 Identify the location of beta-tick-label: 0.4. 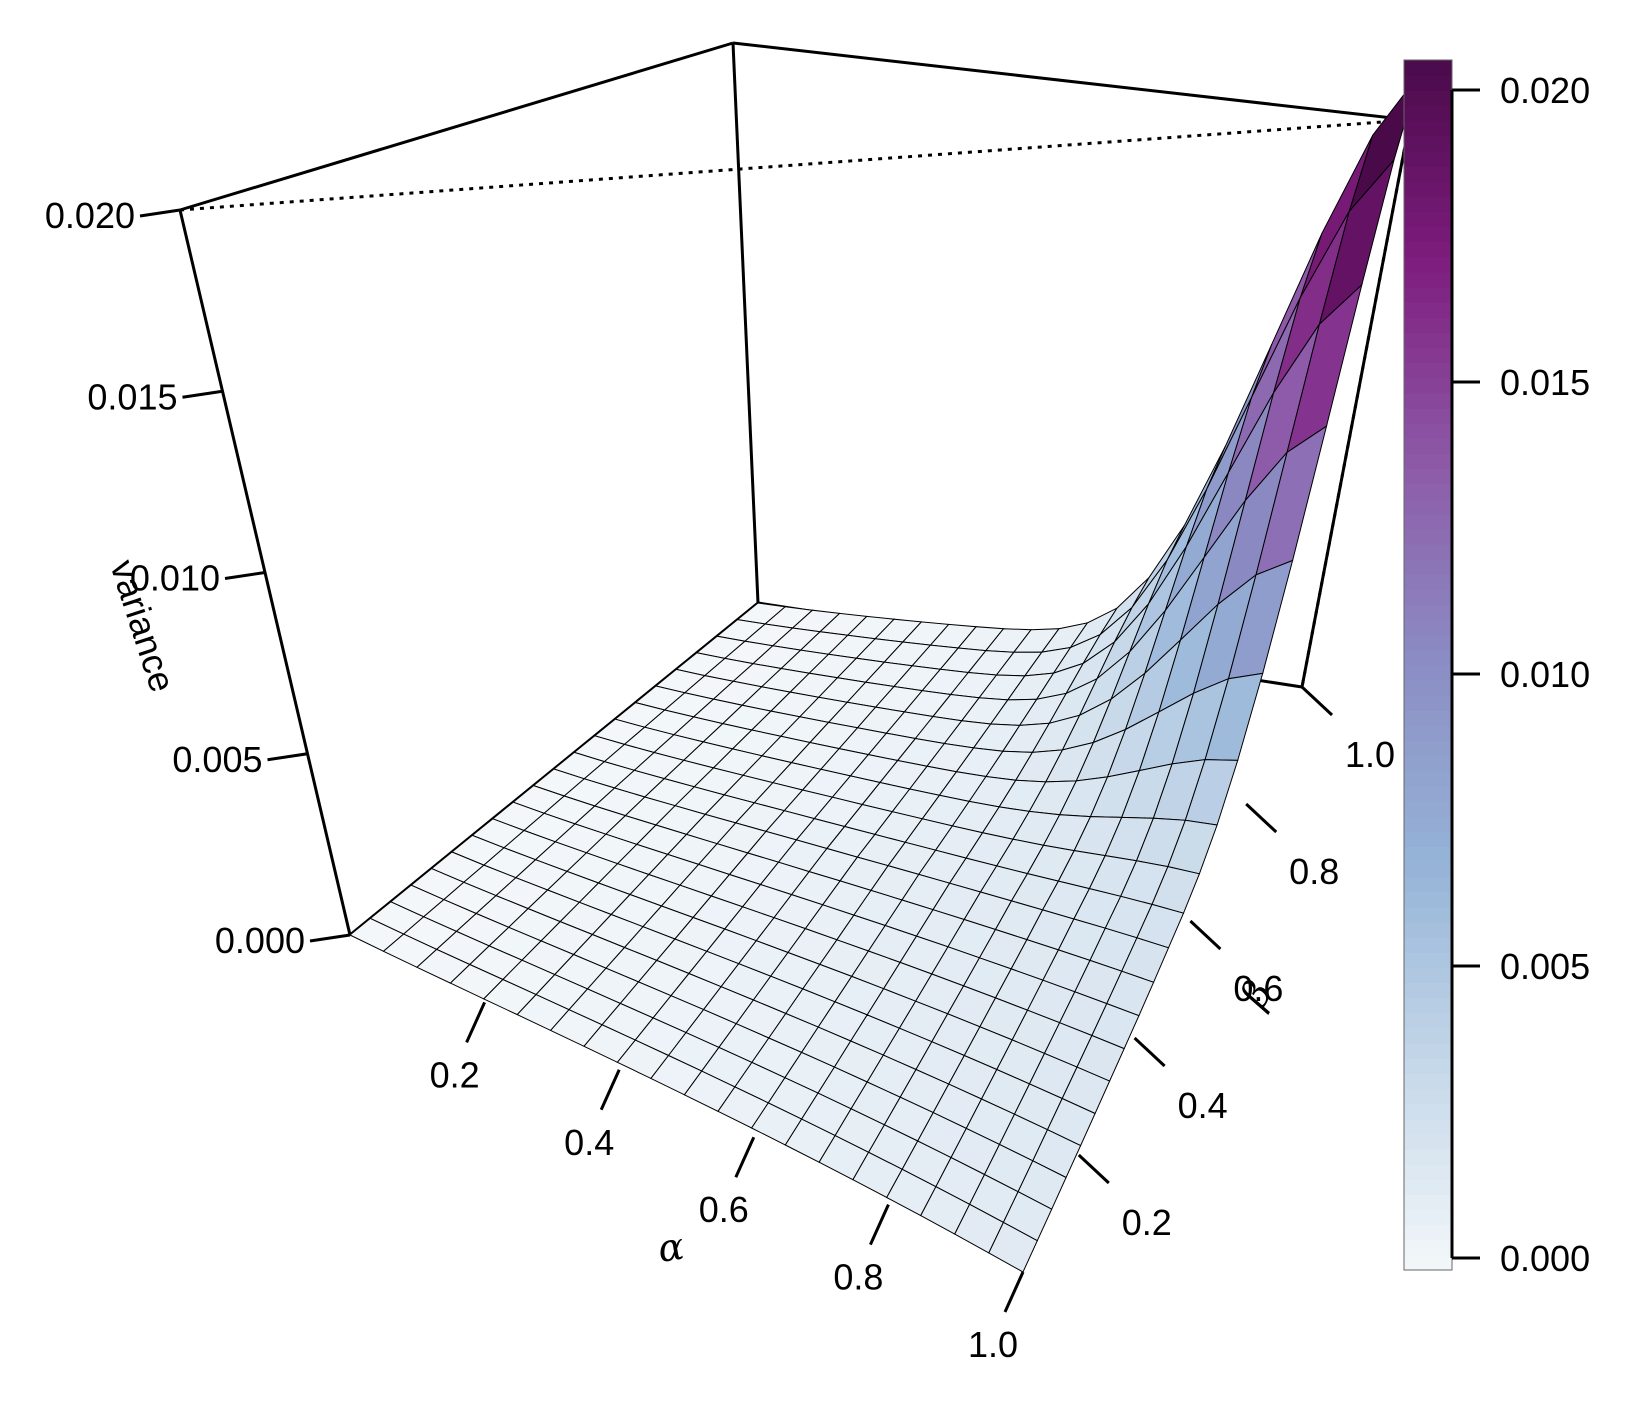
(1203, 1105).